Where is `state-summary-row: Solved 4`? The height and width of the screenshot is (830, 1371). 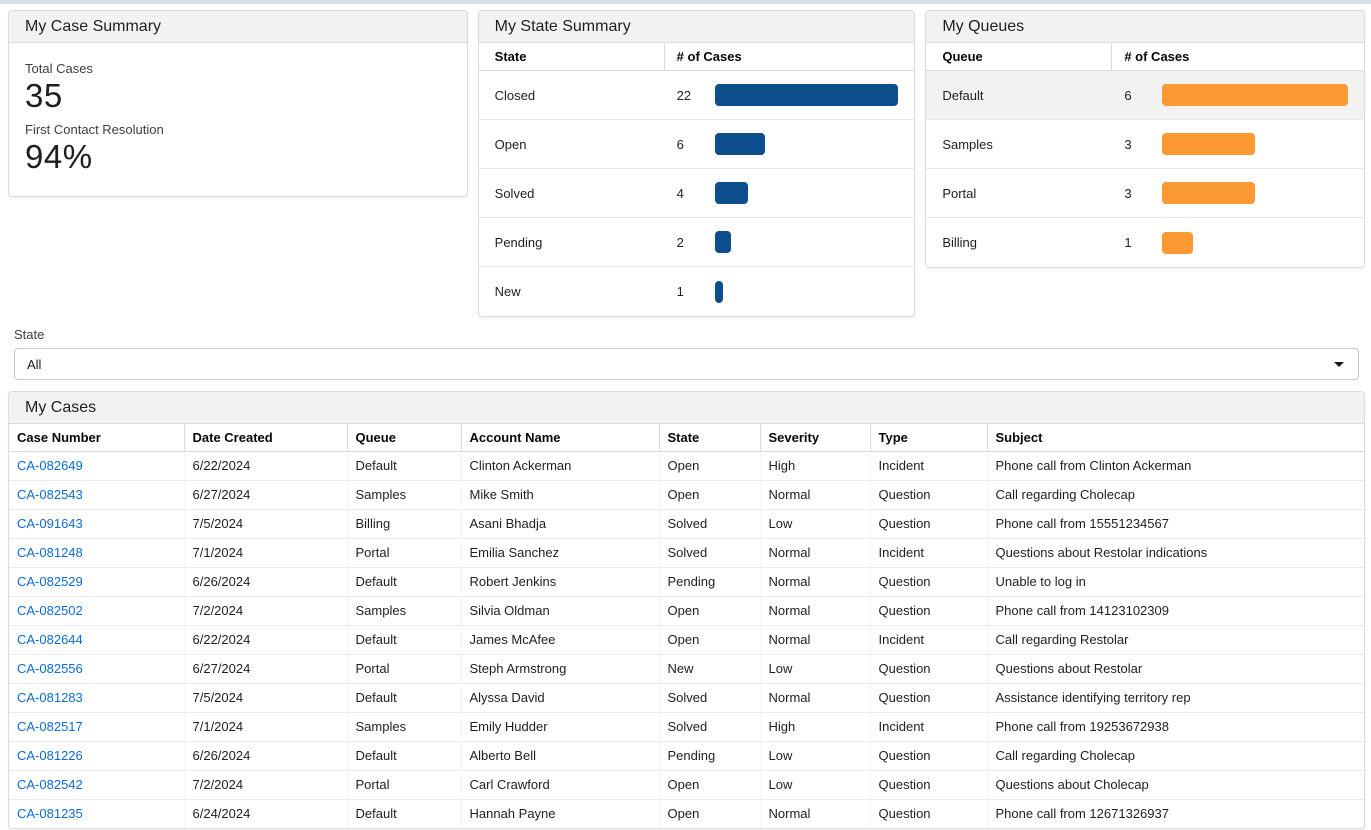
state-summary-row: Solved 4 is located at coordinates (696, 193).